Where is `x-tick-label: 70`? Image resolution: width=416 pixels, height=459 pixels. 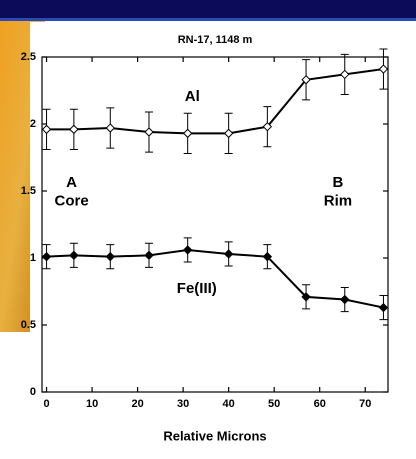 x-tick-label: 70 is located at coordinates (365, 404).